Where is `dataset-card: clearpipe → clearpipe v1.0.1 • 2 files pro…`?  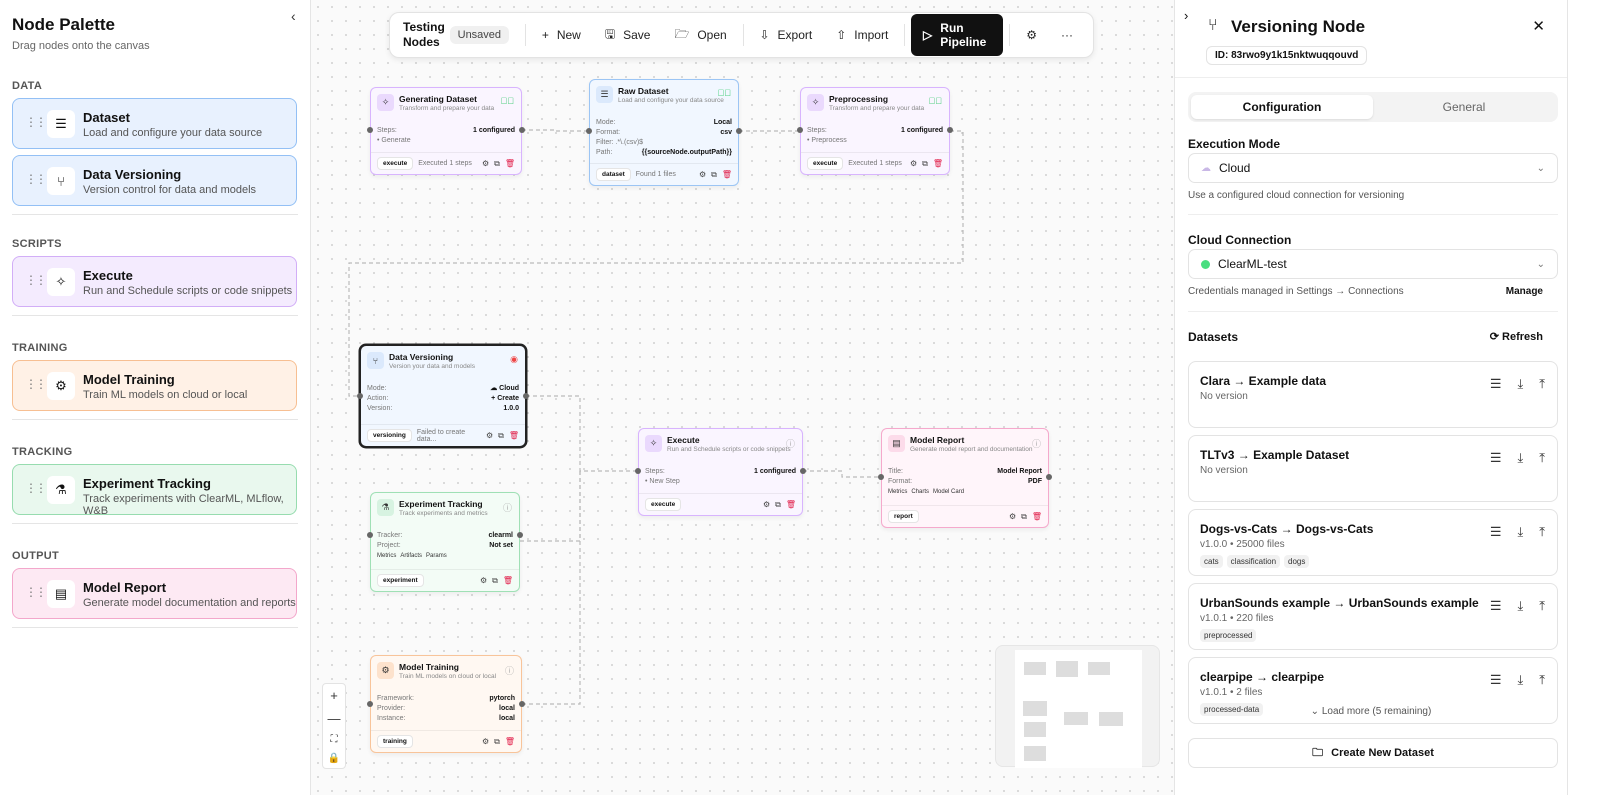
dataset-card: clearpipe → clearpipe v1.0.1 • 2 files pro… is located at coordinates (1373, 690).